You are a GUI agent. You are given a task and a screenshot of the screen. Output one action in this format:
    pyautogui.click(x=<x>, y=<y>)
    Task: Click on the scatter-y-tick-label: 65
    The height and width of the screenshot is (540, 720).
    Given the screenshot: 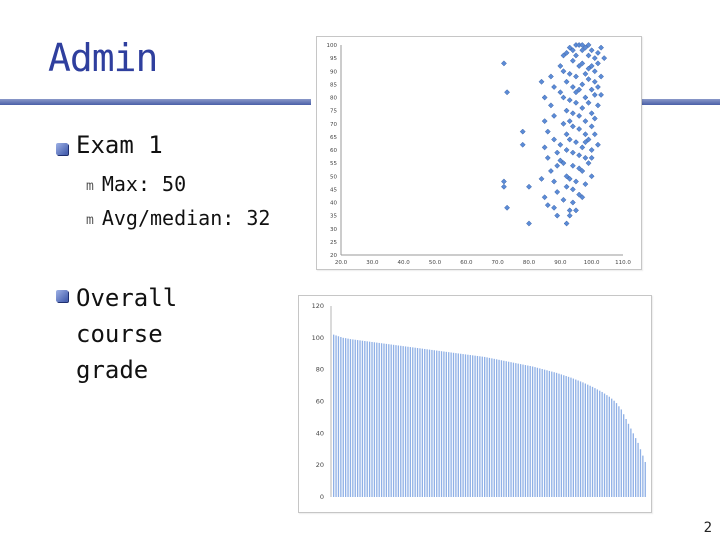 What is the action you would take?
    pyautogui.click(x=333, y=138)
    